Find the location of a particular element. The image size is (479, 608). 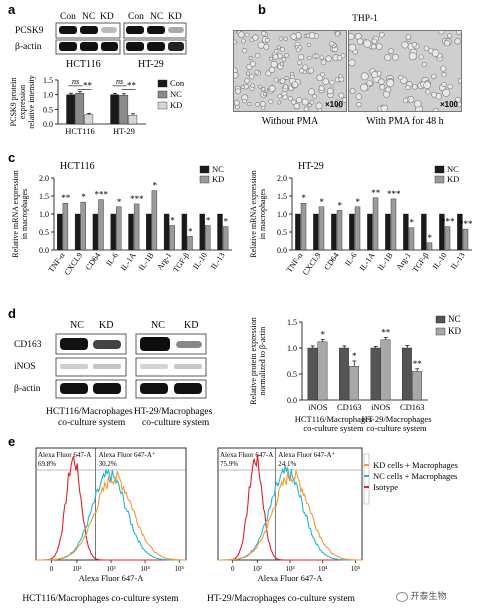

blot-caption: HCT116/Macrophages is located at coordinates (89, 412).